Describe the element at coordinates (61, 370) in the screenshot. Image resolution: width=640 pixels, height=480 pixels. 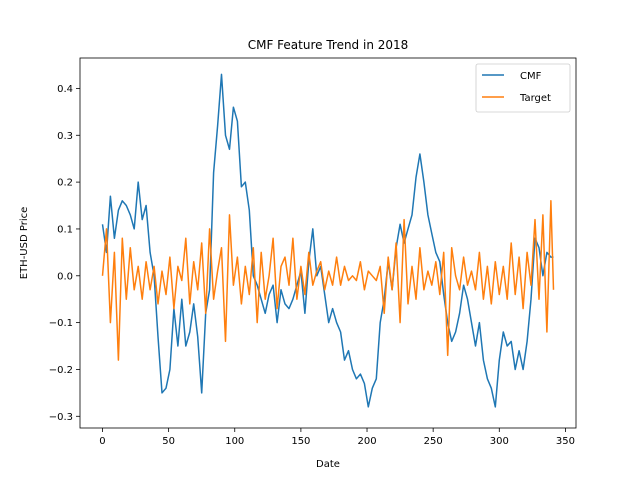
I see `y-tick-label: −0.2` at that location.